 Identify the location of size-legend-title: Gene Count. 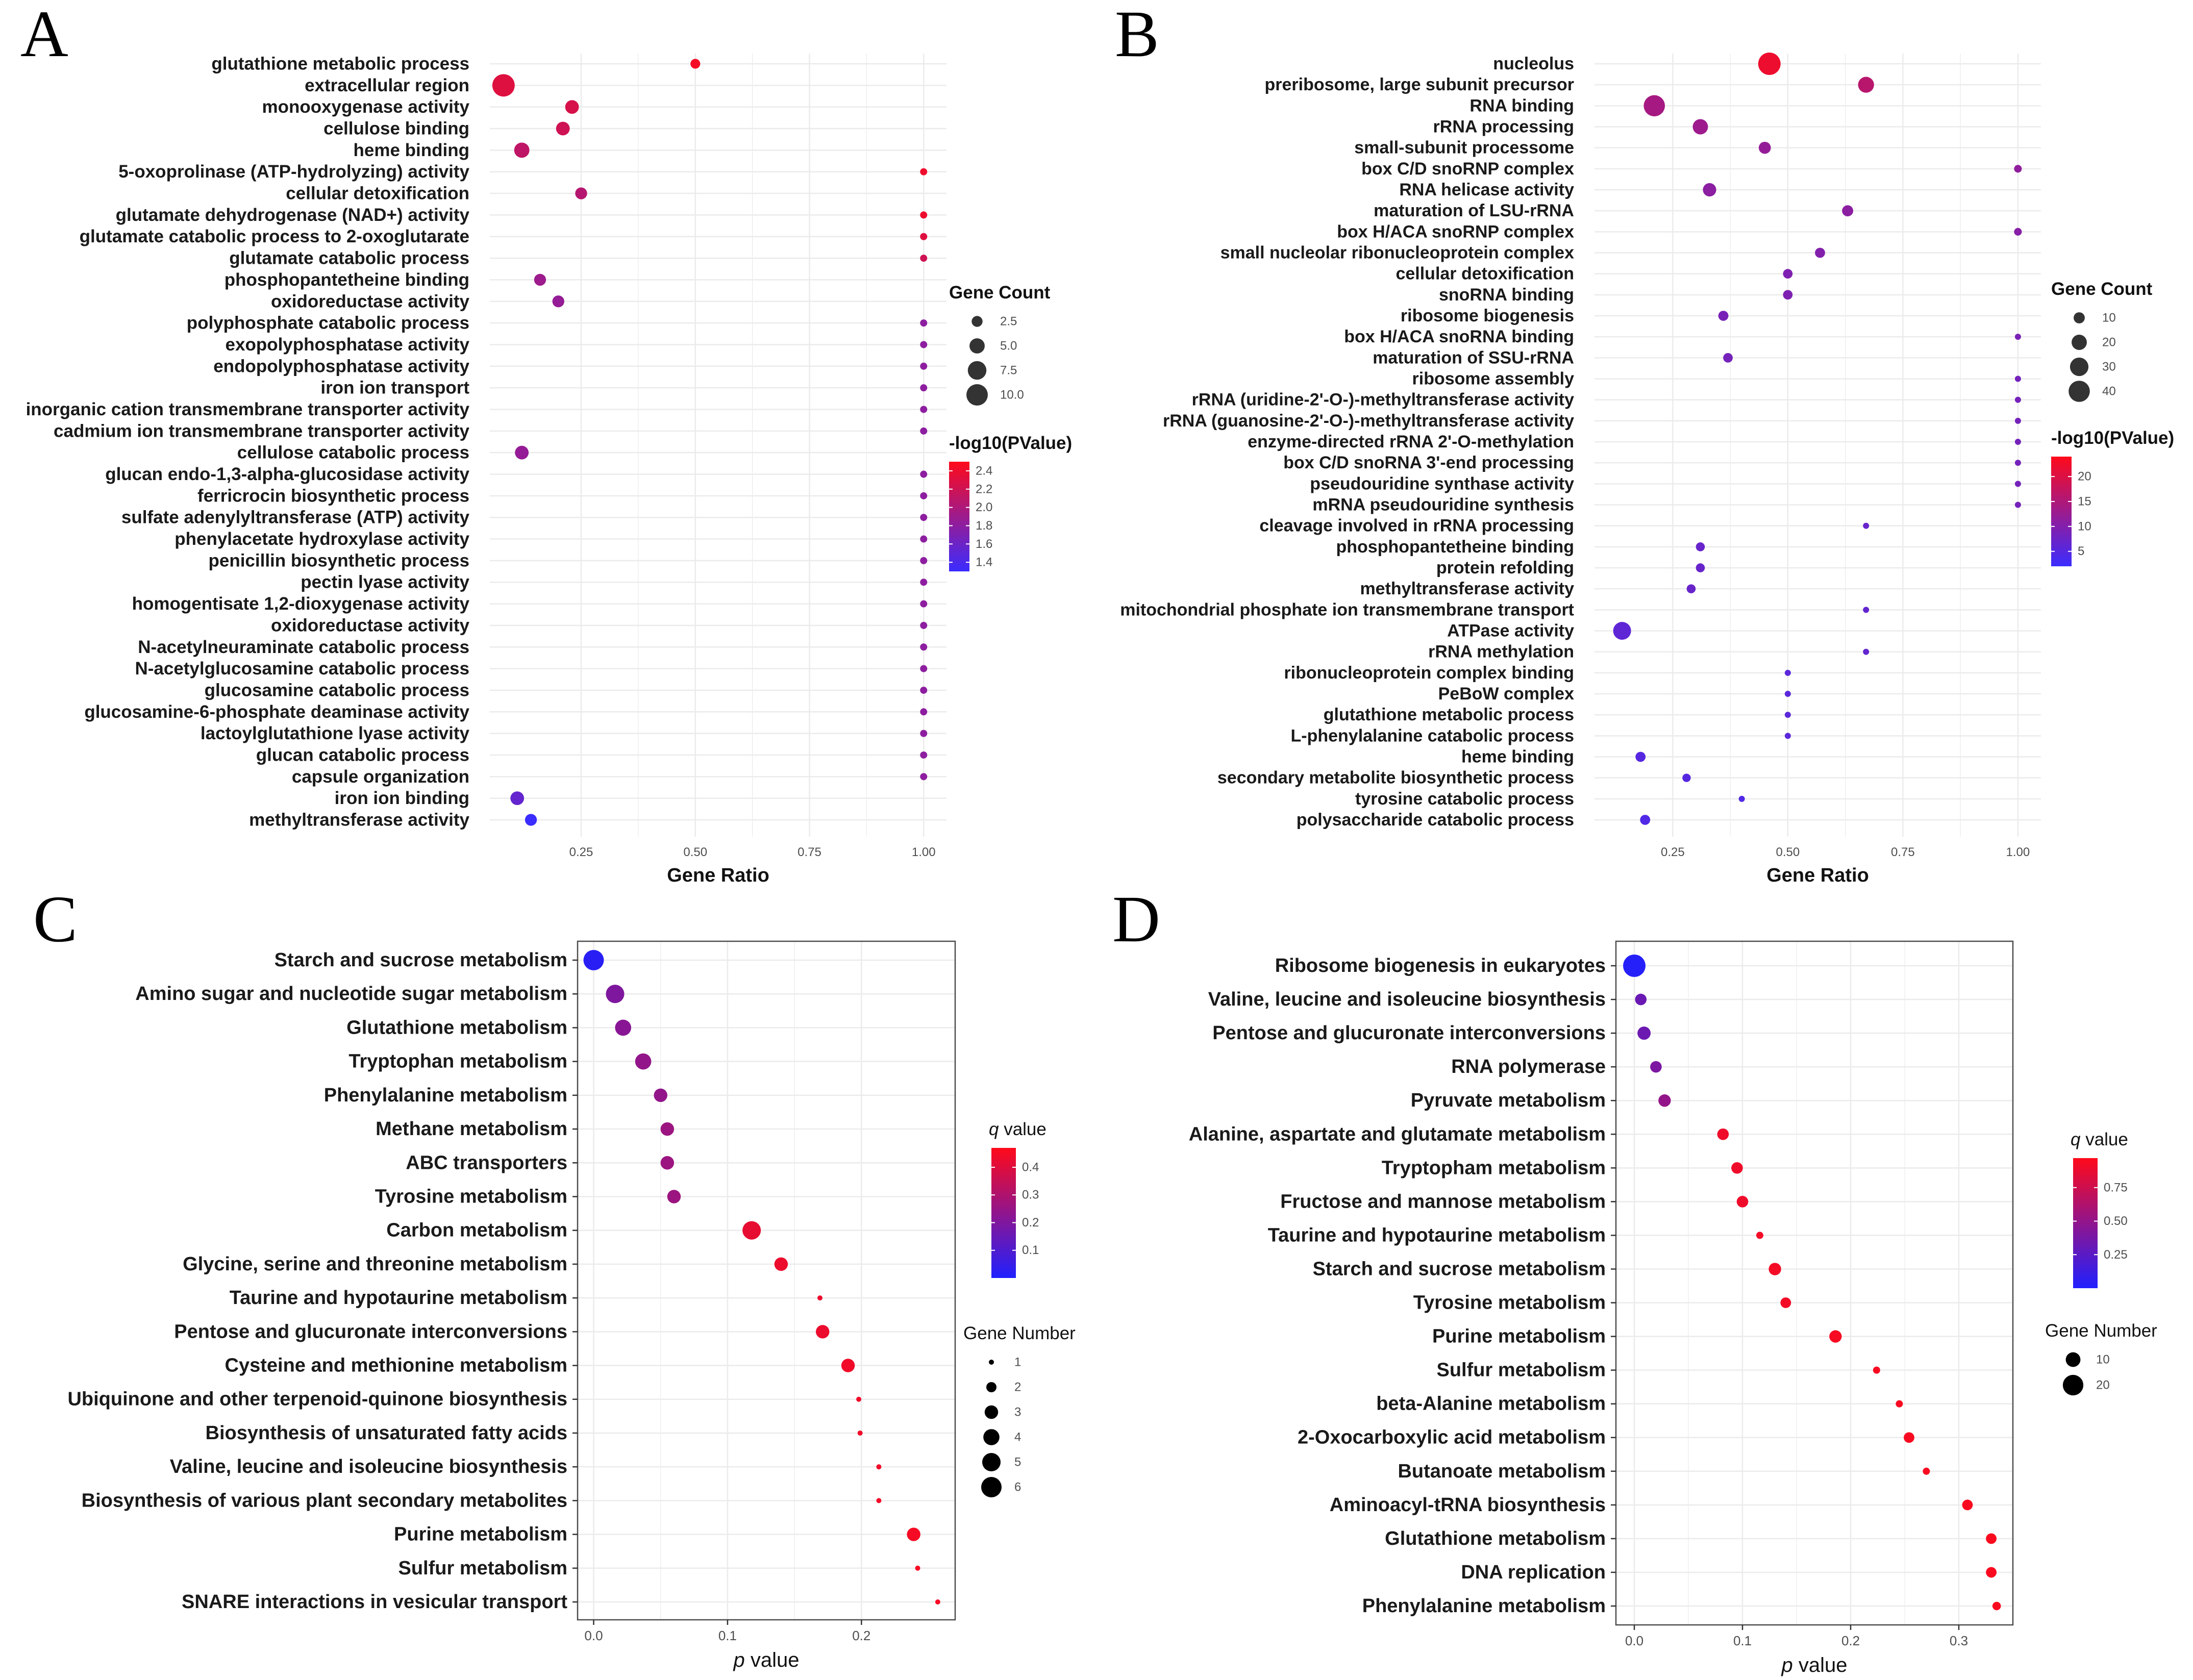
(2102, 289).